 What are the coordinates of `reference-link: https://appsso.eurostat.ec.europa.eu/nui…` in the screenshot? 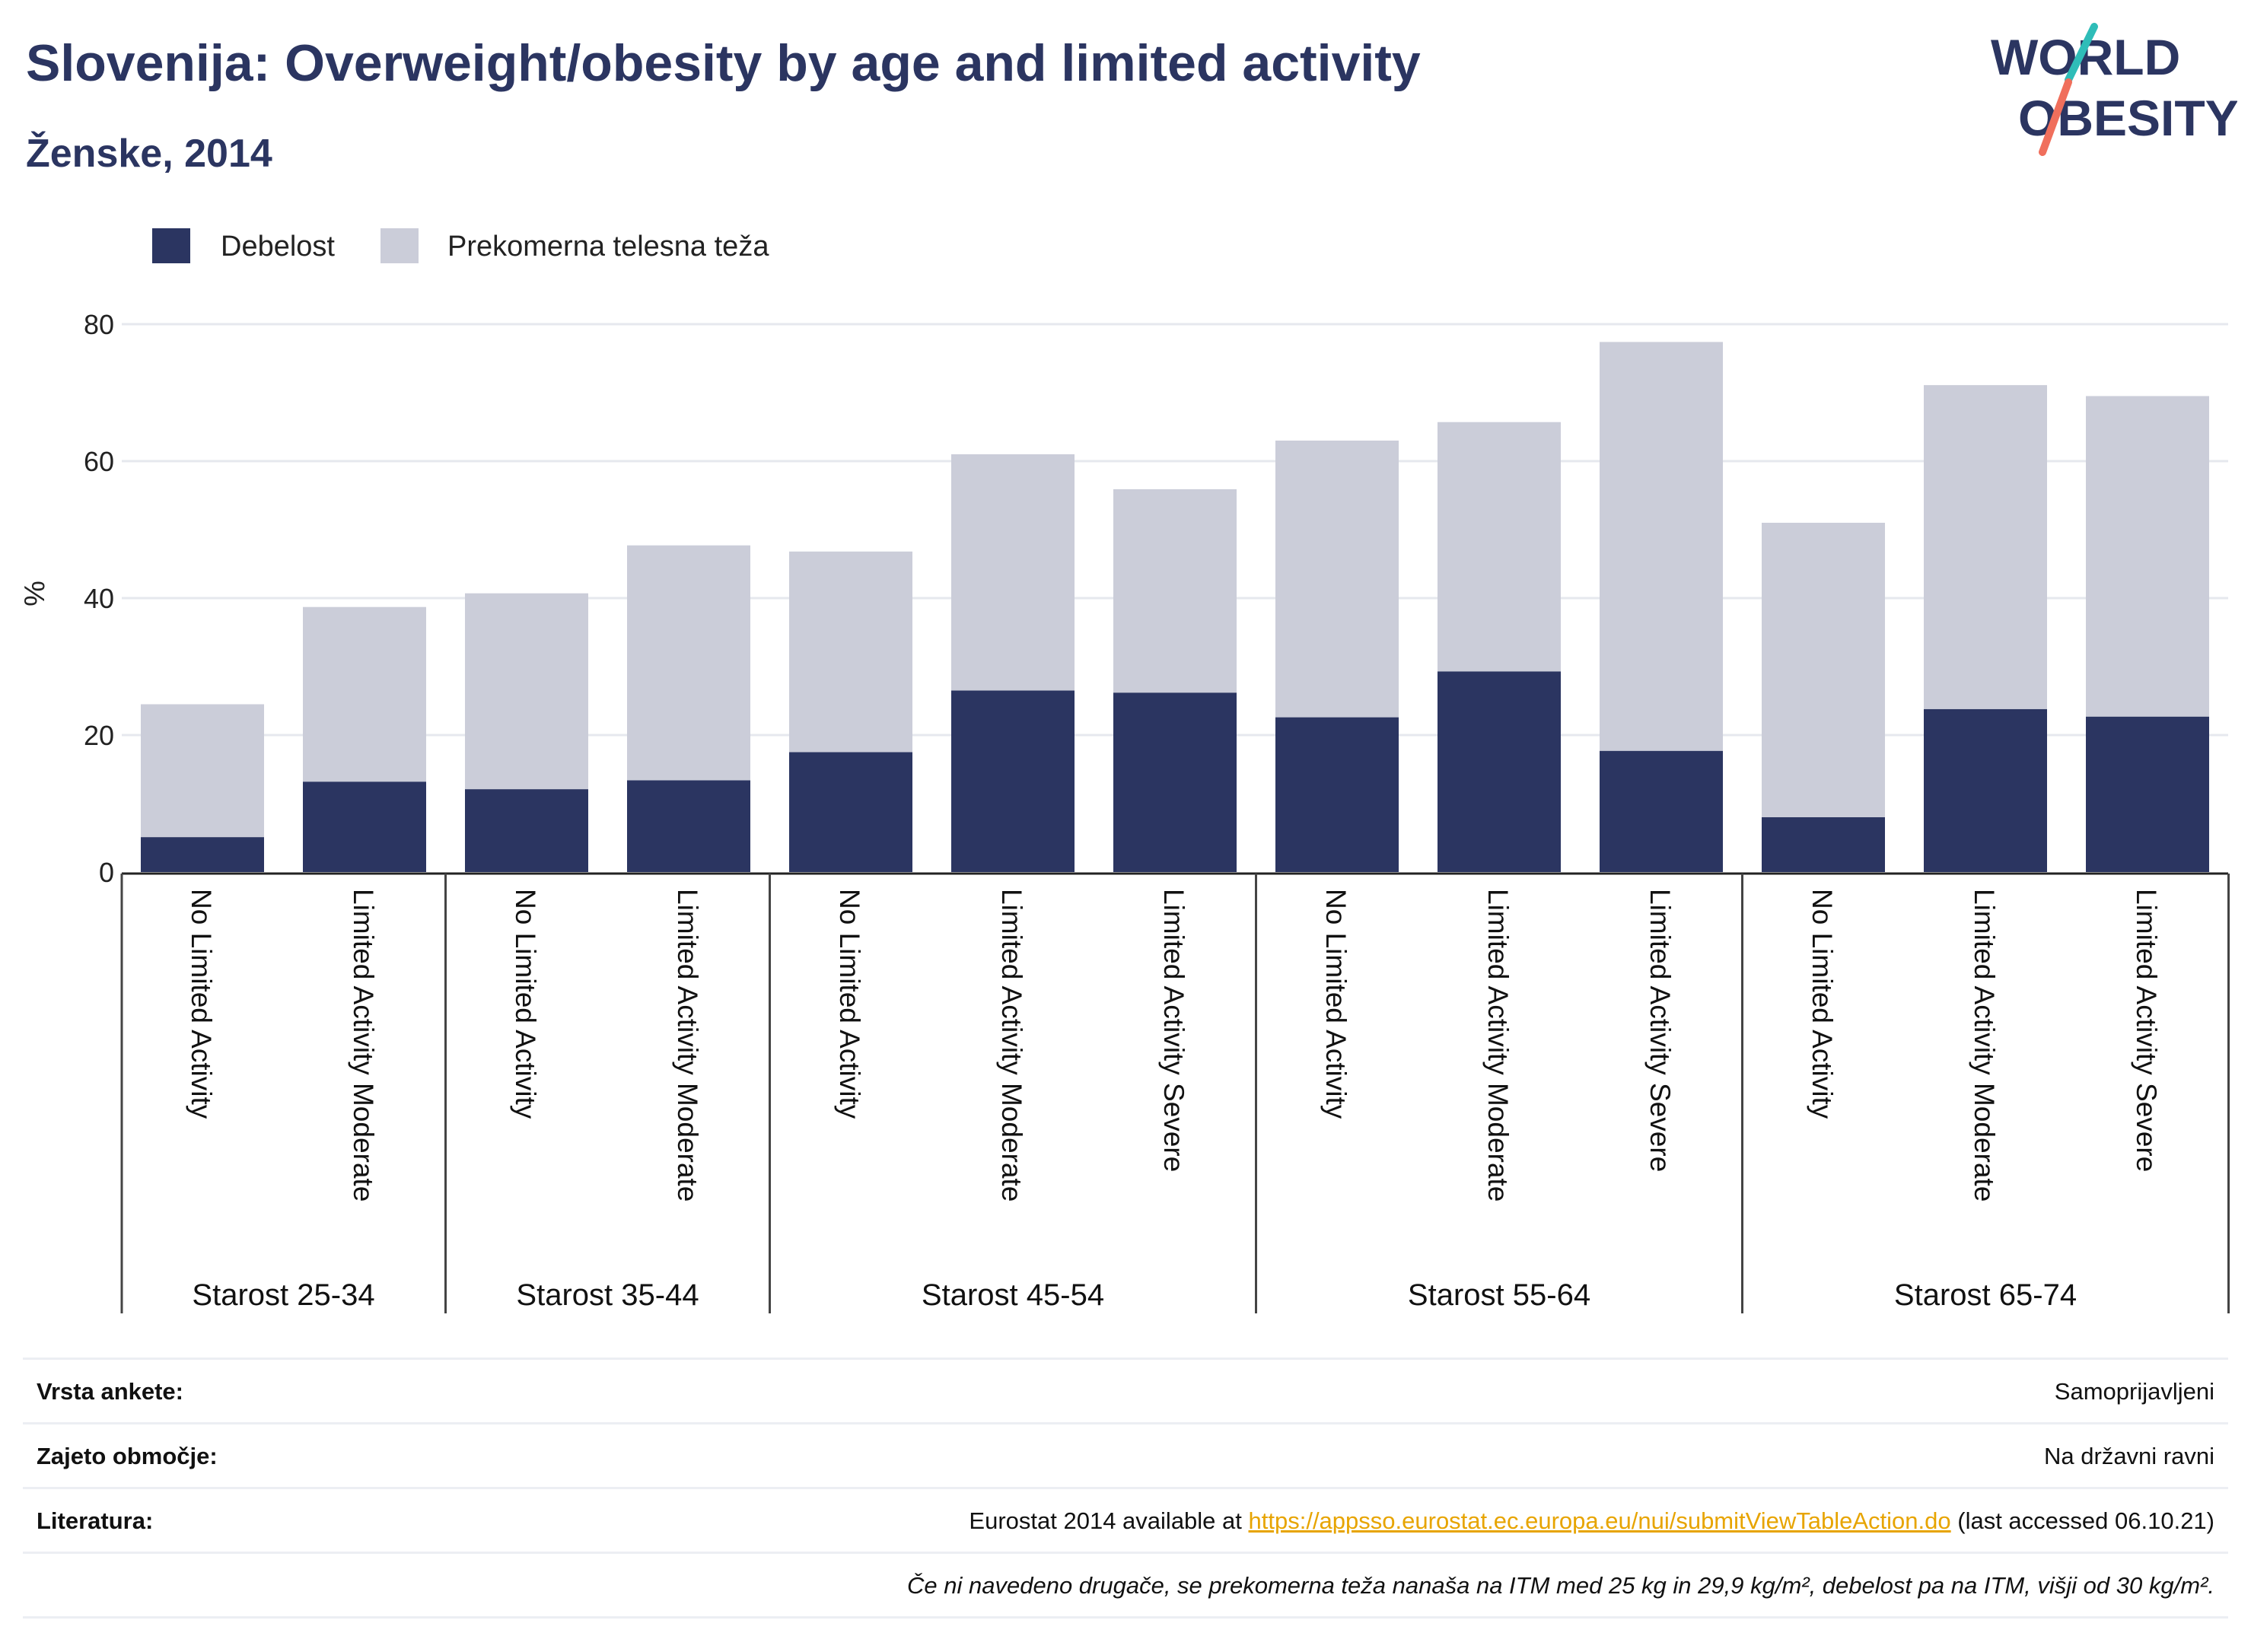 It's located at (1599, 1520).